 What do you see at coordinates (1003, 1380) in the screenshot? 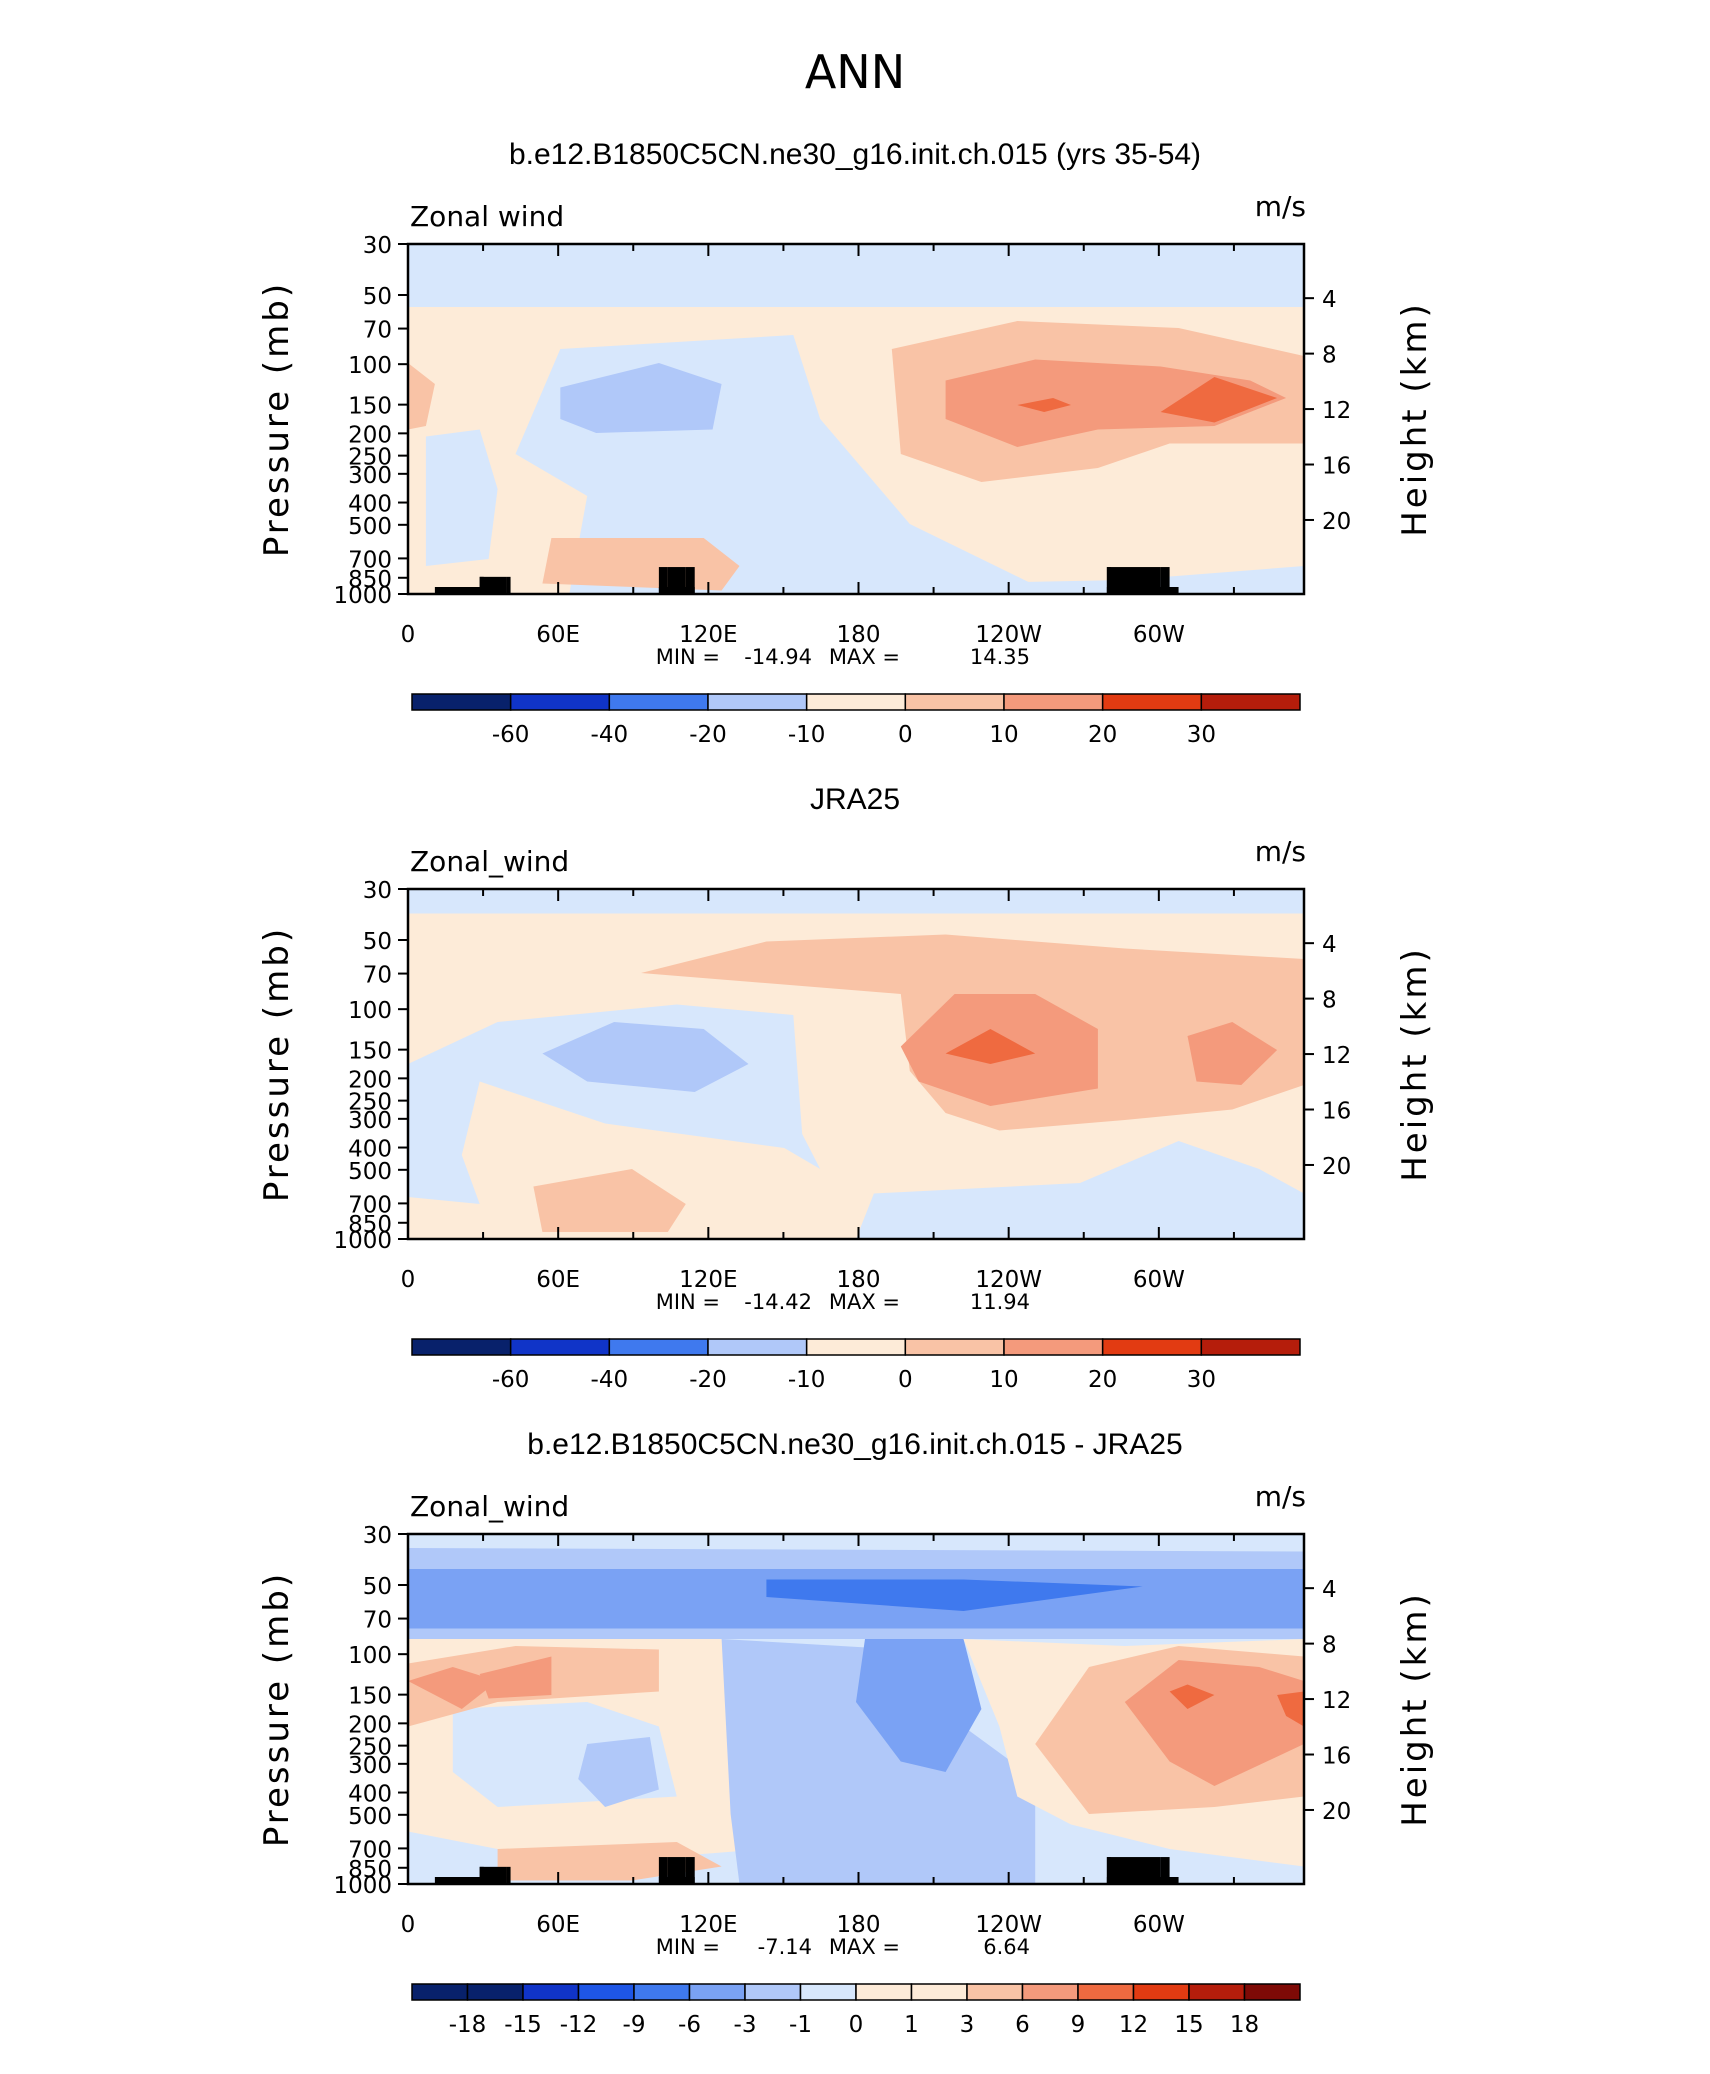
I see `colorbar-label: 10` at bounding box center [1003, 1380].